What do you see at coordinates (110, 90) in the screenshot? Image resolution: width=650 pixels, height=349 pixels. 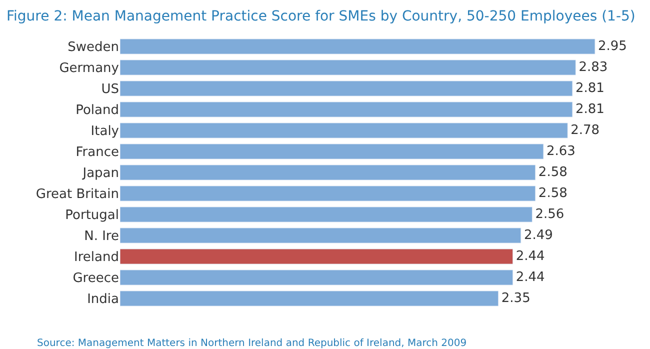 I see `y-tick-label: US` at bounding box center [110, 90].